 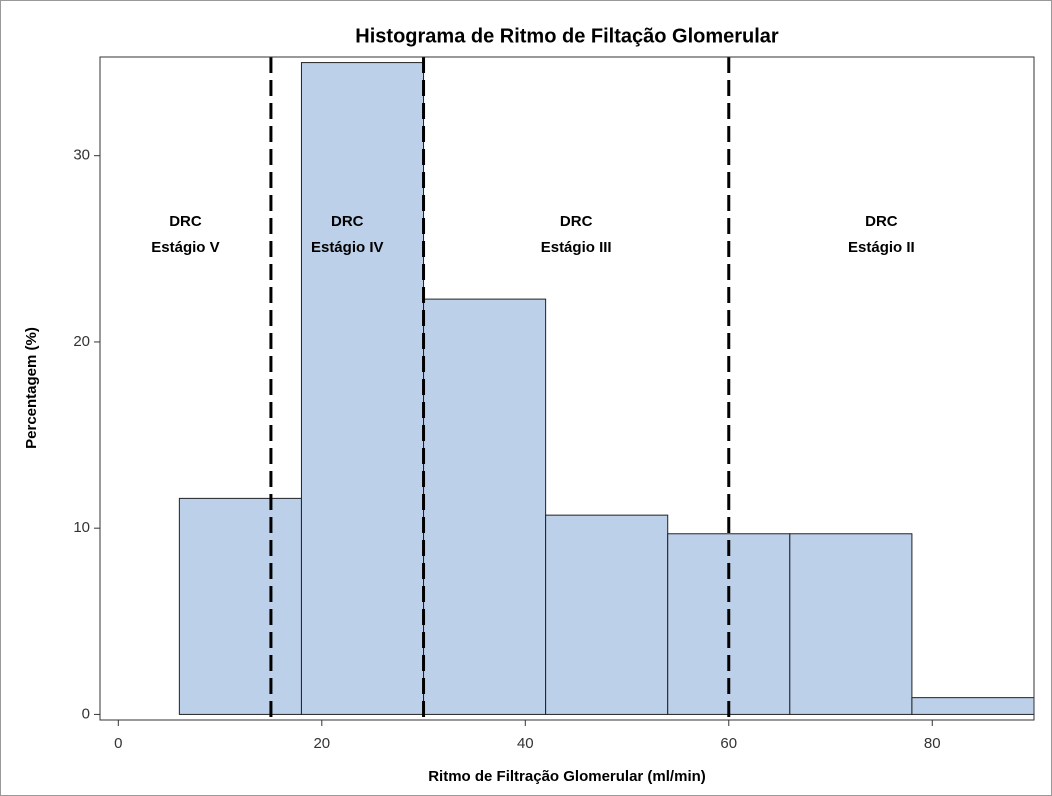 What do you see at coordinates (567, 776) in the screenshot?
I see `x-axis-label: Ritmo de Filtração Glomerular (ml/min)` at bounding box center [567, 776].